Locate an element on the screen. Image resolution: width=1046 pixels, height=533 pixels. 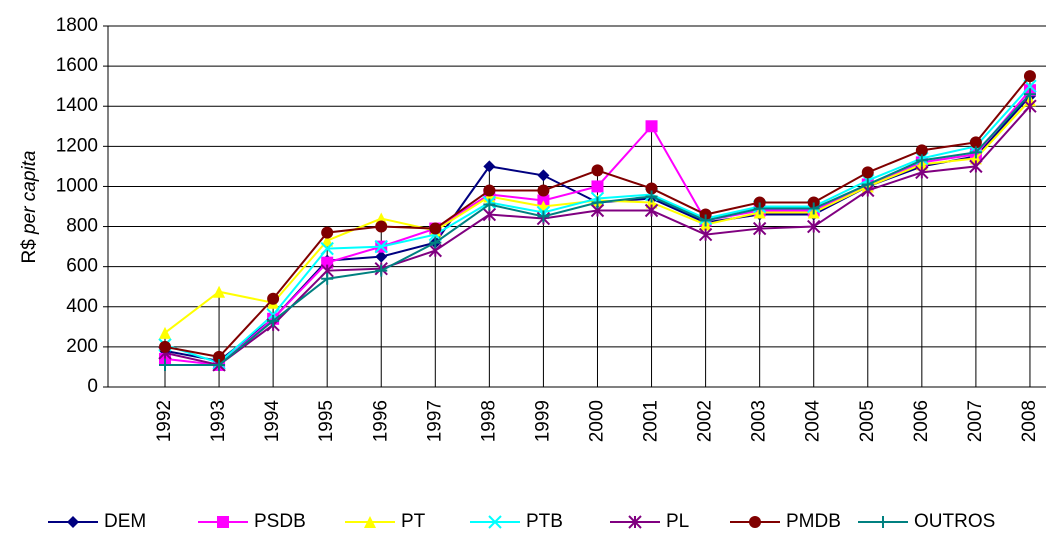
x-tick-label: 1992 is located at coordinates (164, 421).